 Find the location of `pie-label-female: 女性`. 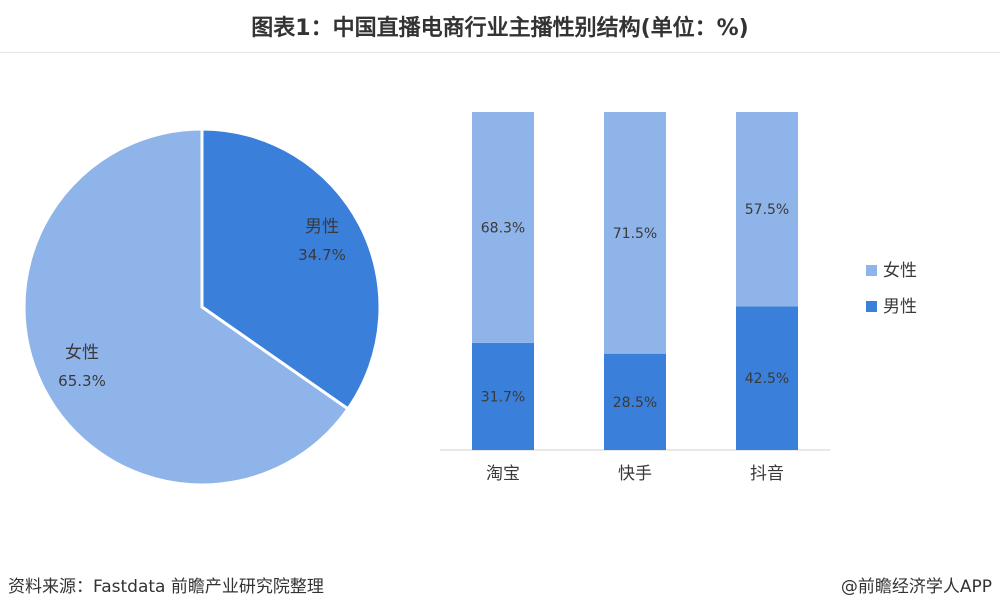

pie-label-female: 女性 is located at coordinates (82, 353).